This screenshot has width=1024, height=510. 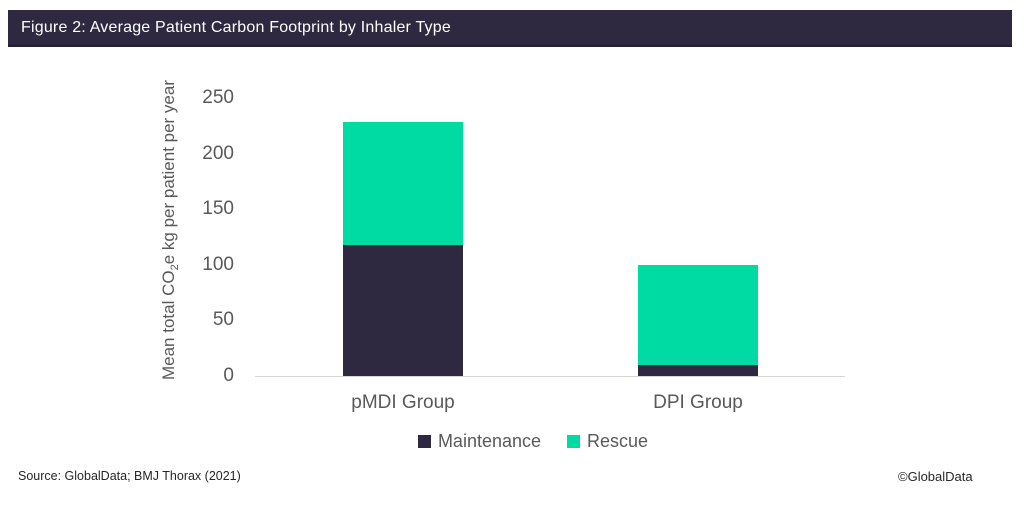 What do you see at coordinates (403, 310) in the screenshot?
I see `bar-segment-pmdi-group-maintenance` at bounding box center [403, 310].